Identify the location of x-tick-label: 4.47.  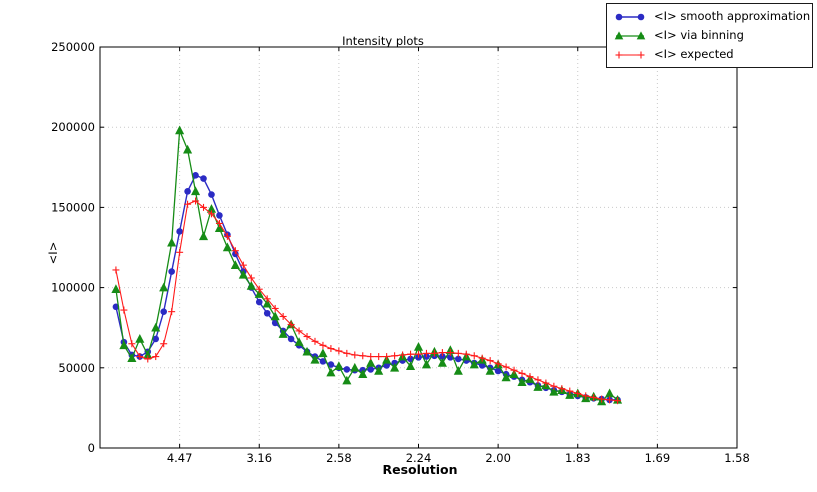
(180, 458).